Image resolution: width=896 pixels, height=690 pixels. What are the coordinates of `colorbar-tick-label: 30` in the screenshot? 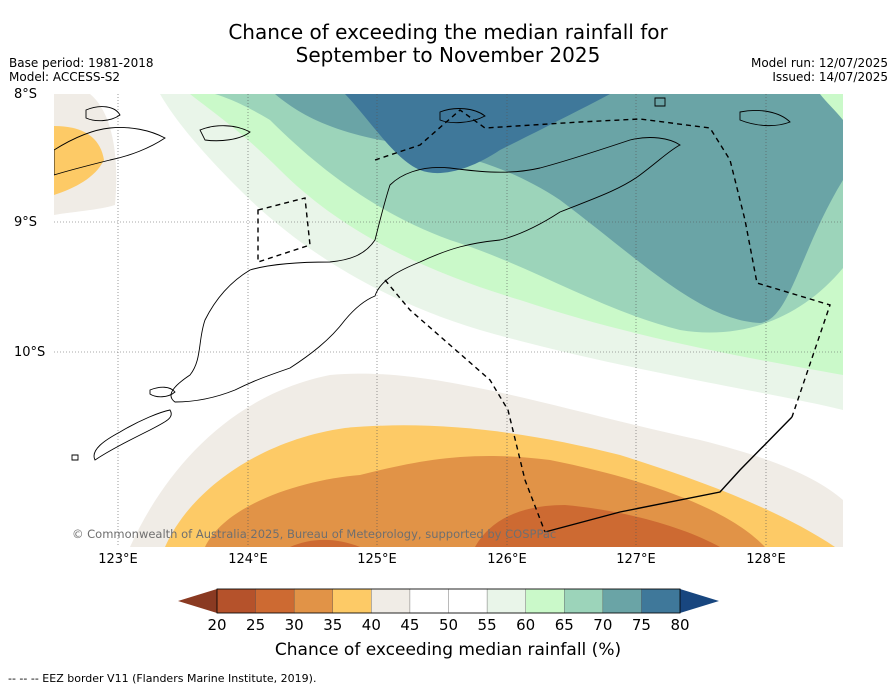 It's located at (294, 625).